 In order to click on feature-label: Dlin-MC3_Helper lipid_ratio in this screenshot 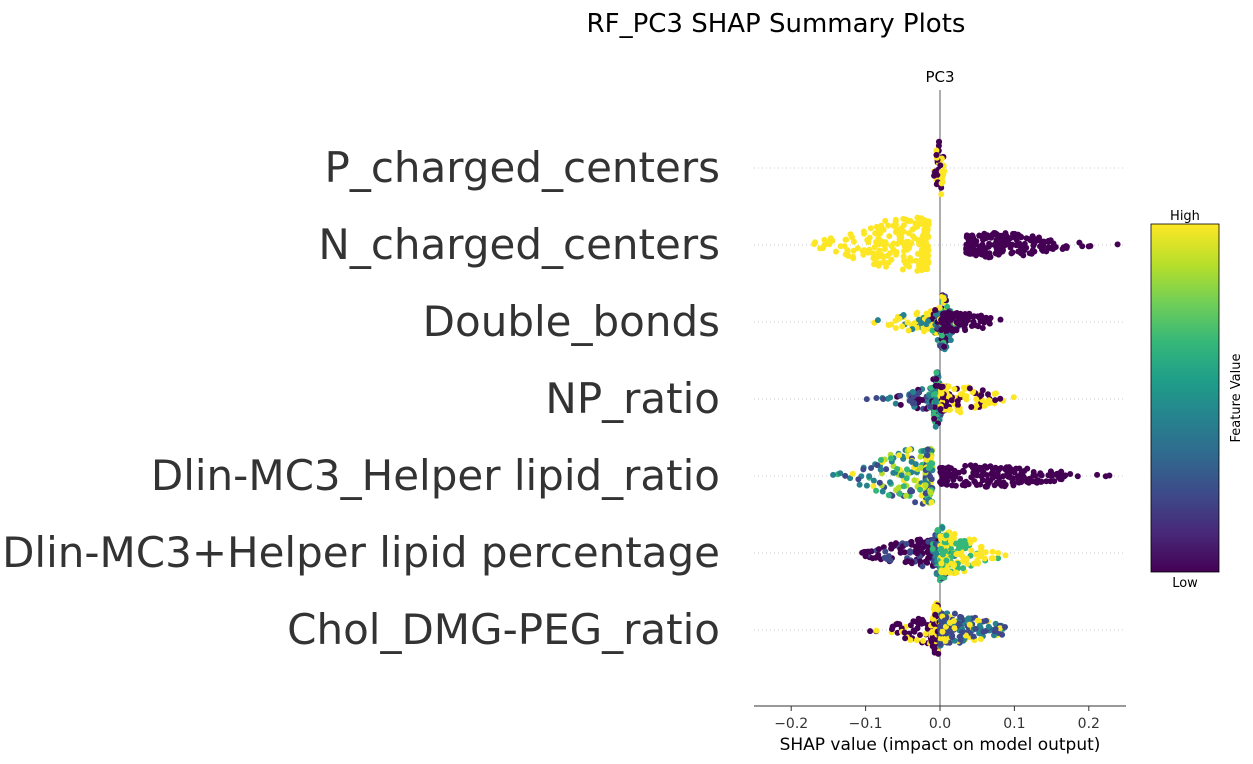, I will do `click(435, 475)`.